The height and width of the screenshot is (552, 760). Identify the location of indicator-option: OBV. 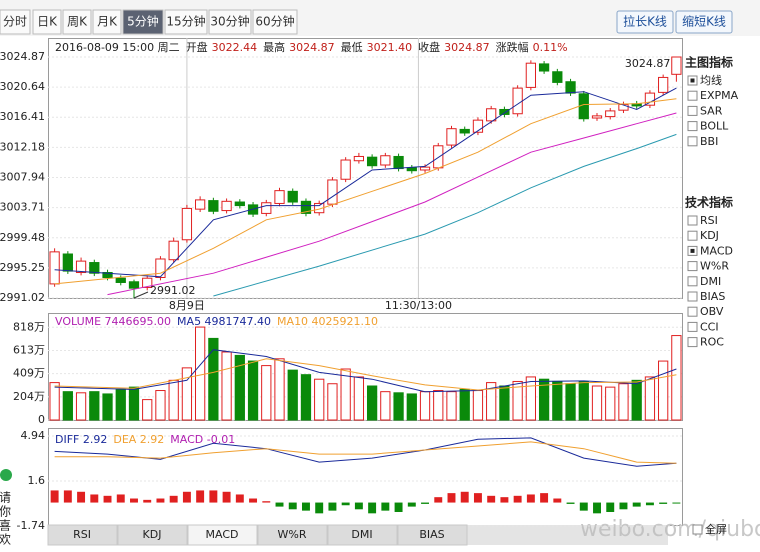
(712, 311).